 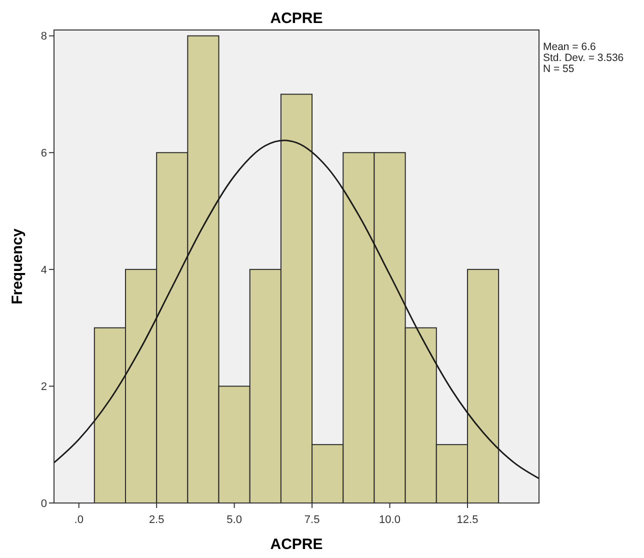 I want to click on x-tick-label: 10.0, so click(x=389, y=520).